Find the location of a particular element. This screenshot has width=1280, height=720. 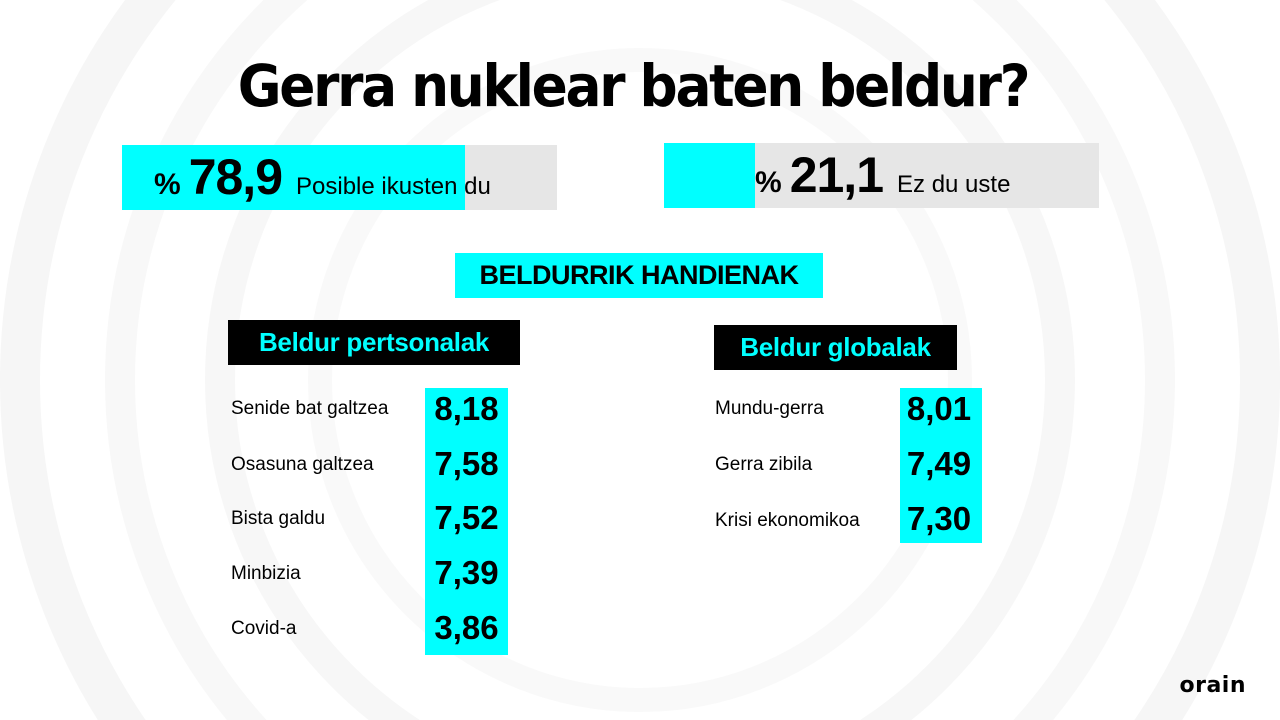

list-item-label: Krisi ekonomikoa is located at coordinates (787, 520).